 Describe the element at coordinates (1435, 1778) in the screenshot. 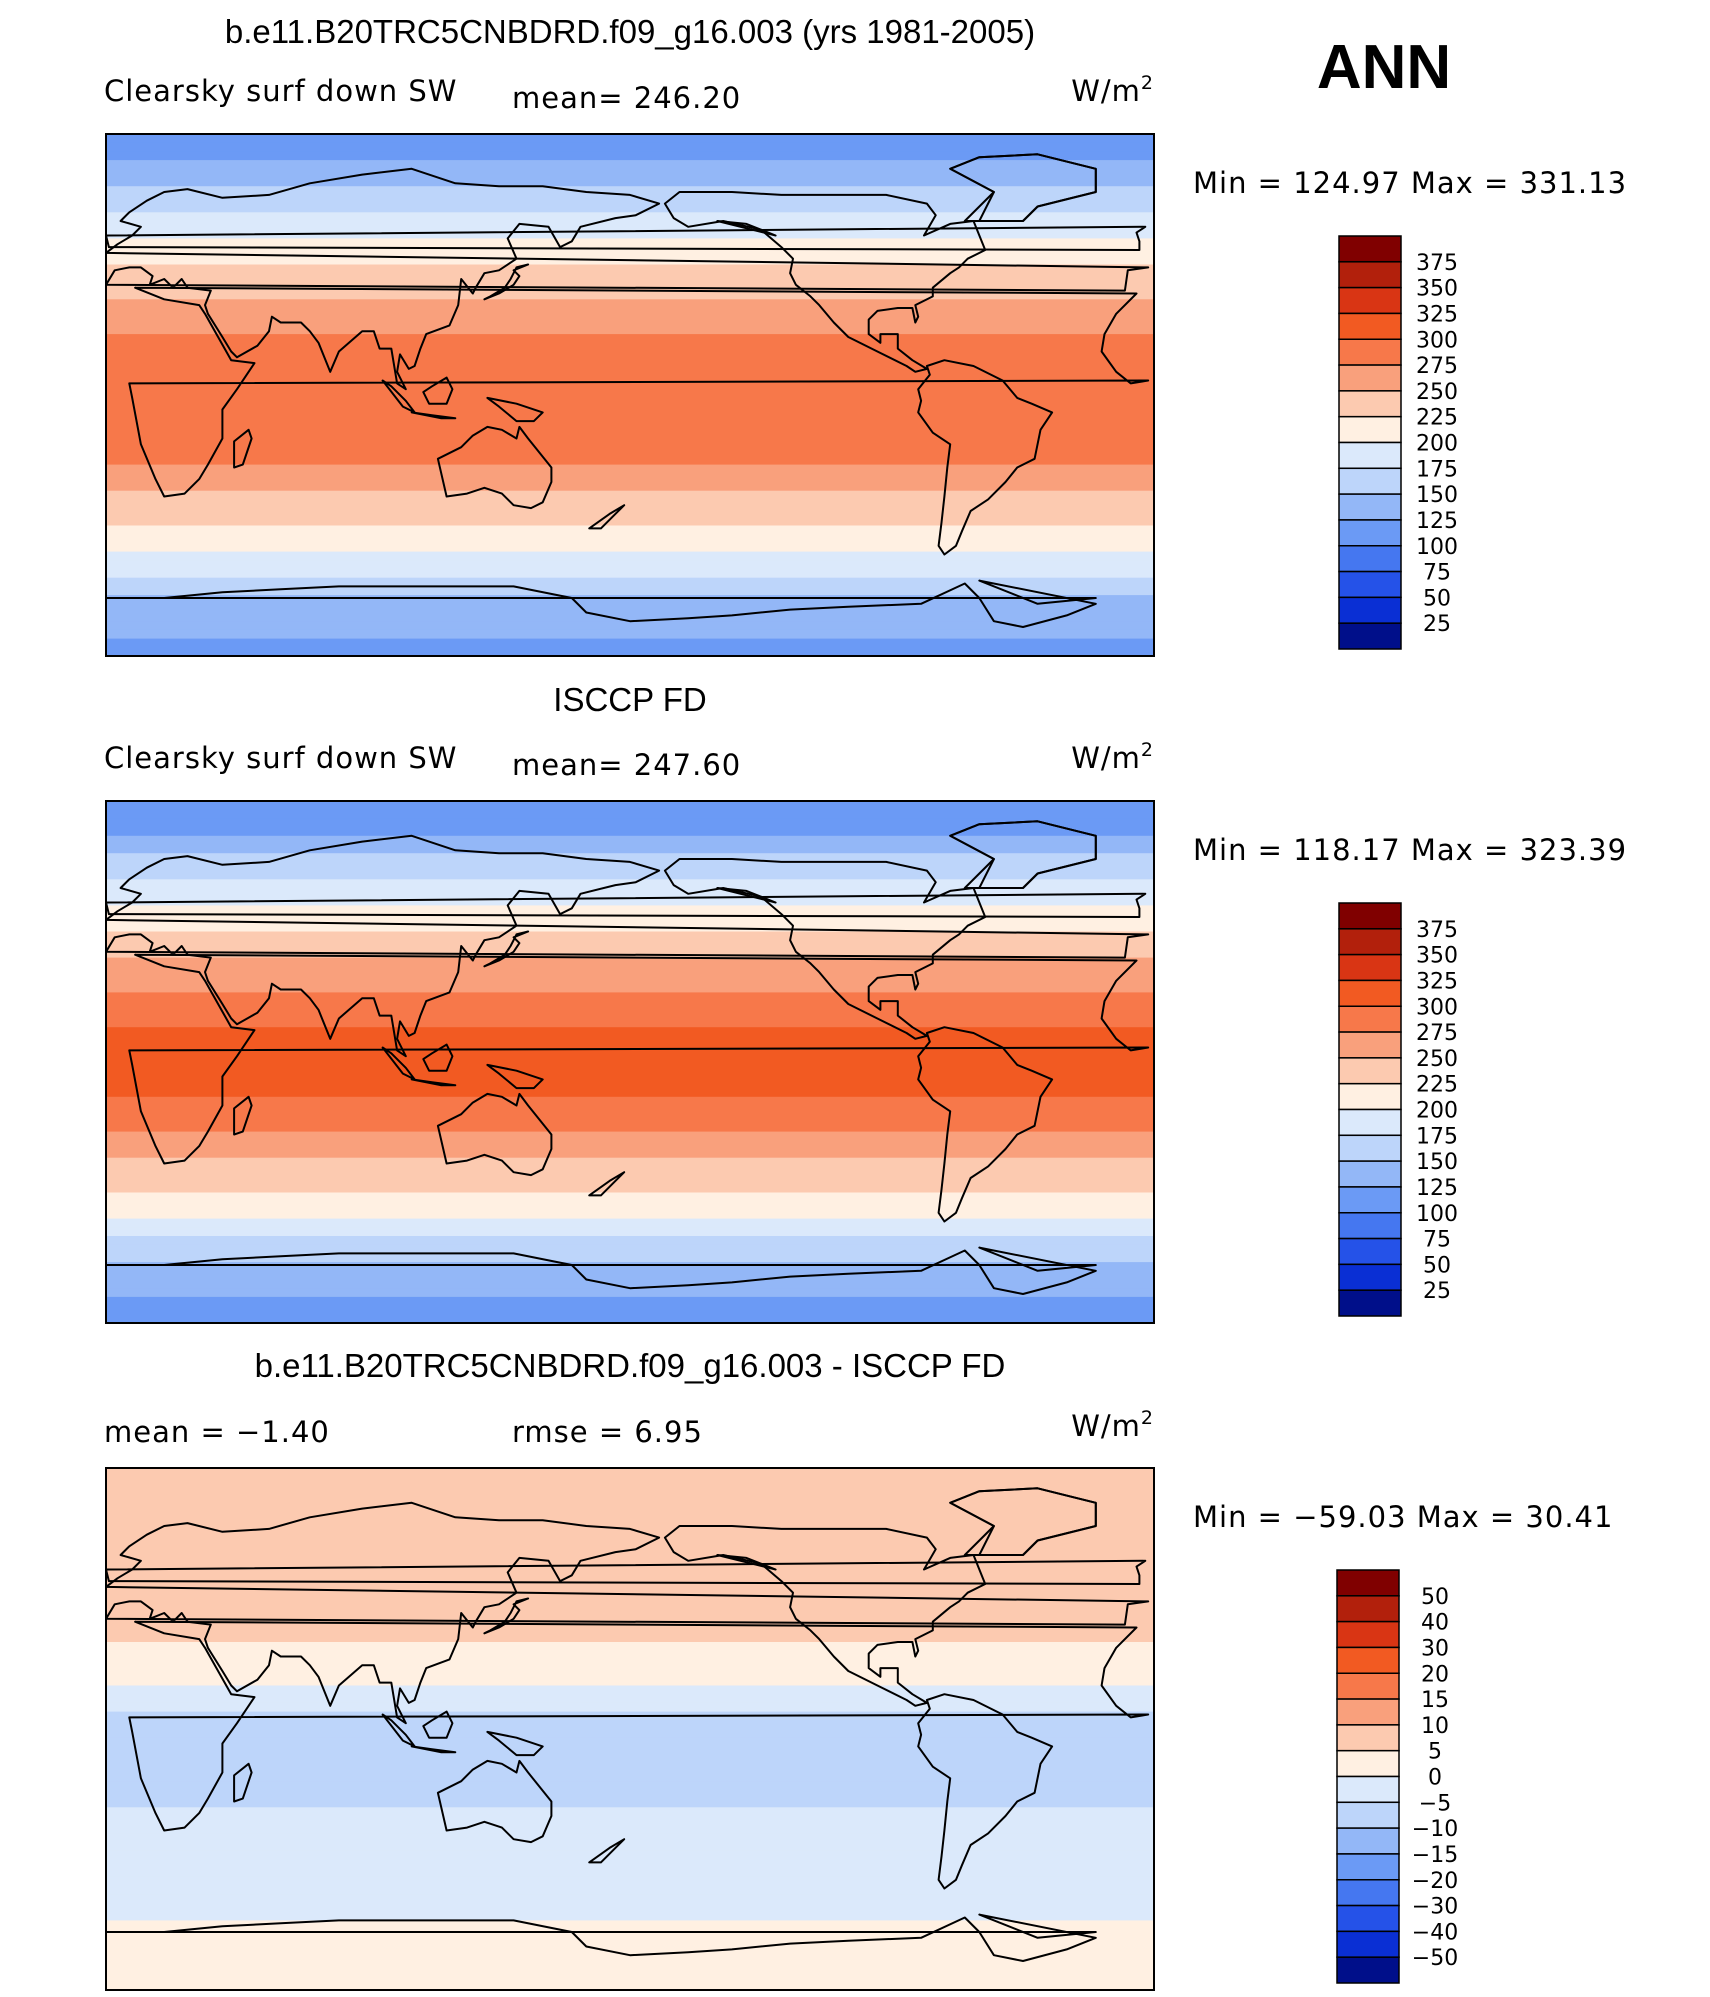

I see `colorbar-tick-label: 0` at that location.